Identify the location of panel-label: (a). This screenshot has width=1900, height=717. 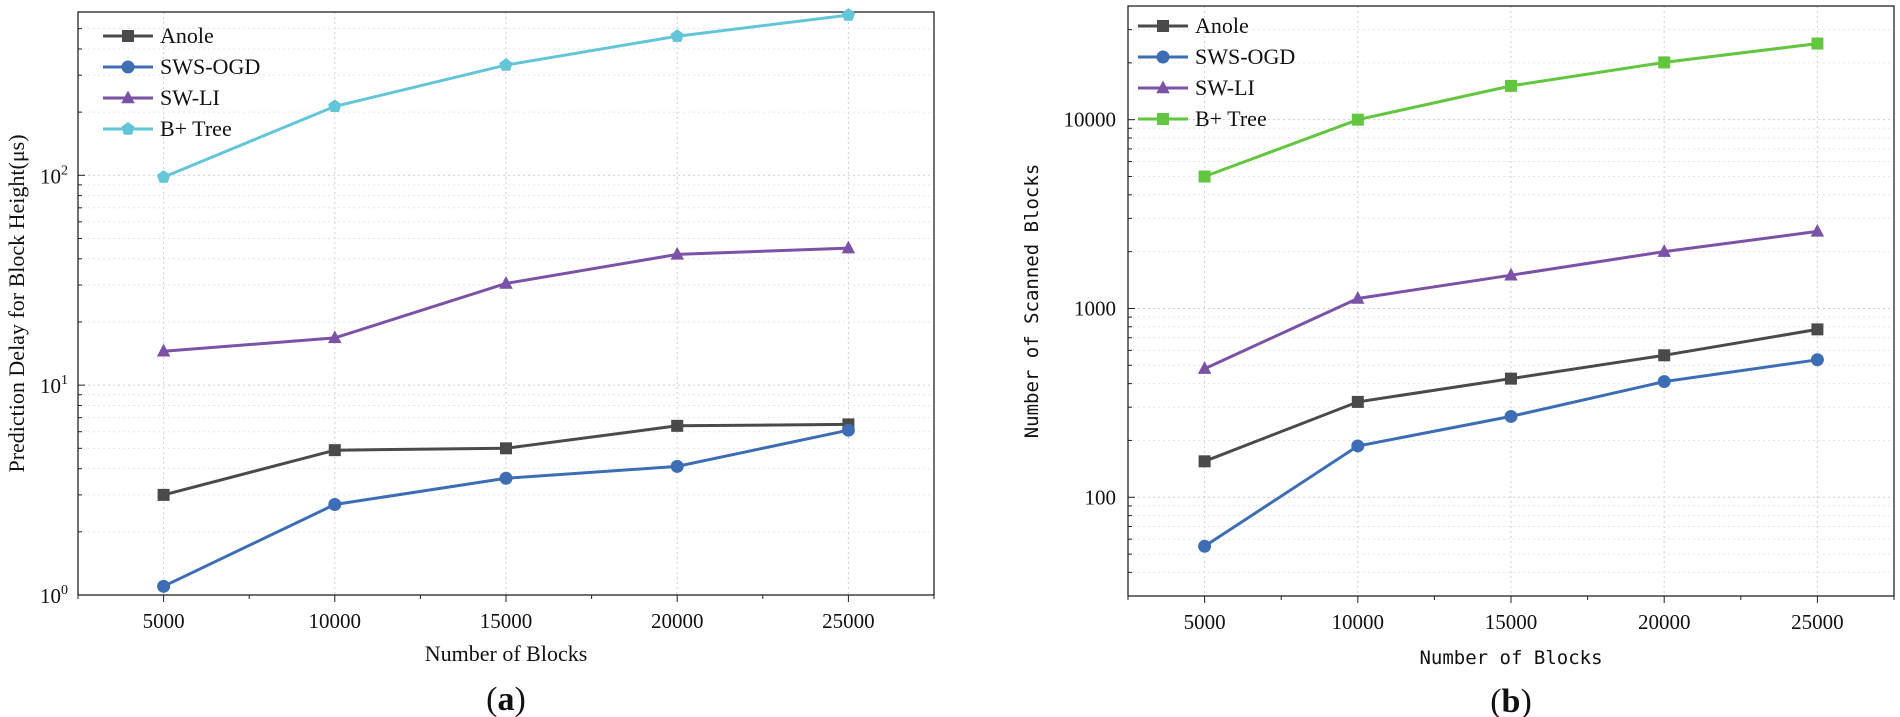
(506, 699).